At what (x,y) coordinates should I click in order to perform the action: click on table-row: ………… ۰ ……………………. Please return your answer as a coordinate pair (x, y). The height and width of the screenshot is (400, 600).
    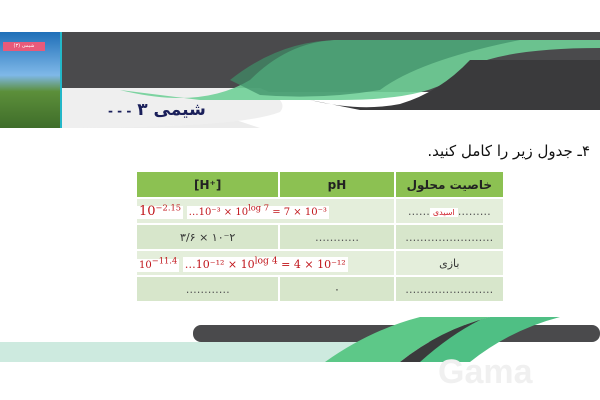
    Looking at the image, I should click on (320, 289).